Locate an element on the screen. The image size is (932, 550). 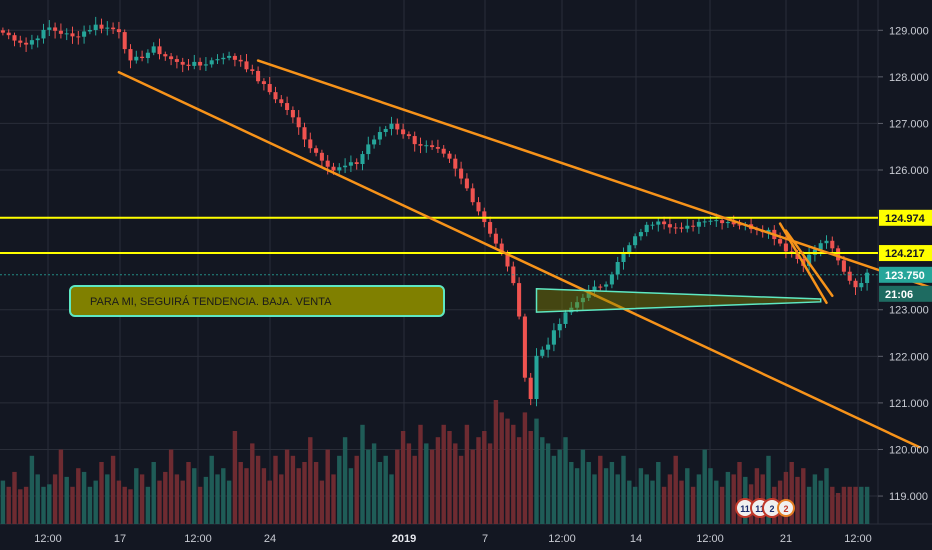
event-markers: 11 11 2 2 is located at coordinates (765, 508).